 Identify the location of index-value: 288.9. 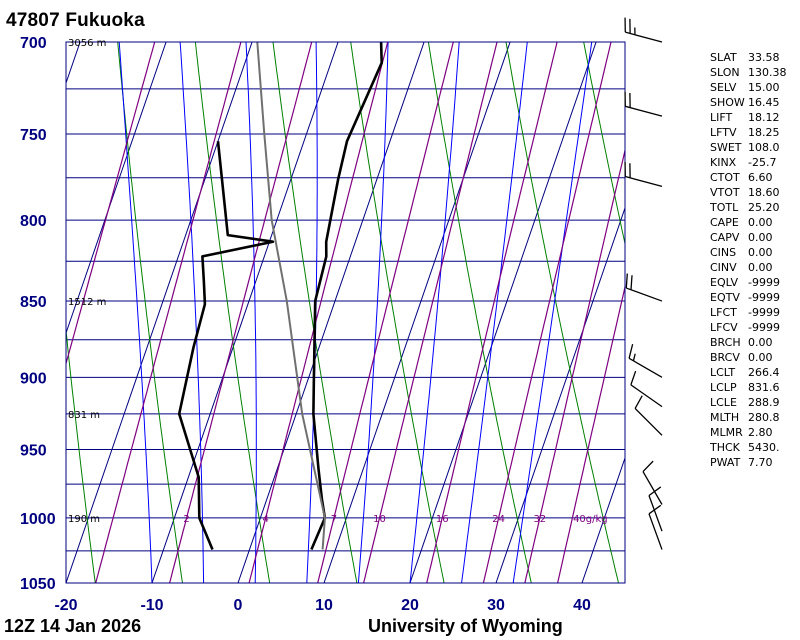
(764, 402).